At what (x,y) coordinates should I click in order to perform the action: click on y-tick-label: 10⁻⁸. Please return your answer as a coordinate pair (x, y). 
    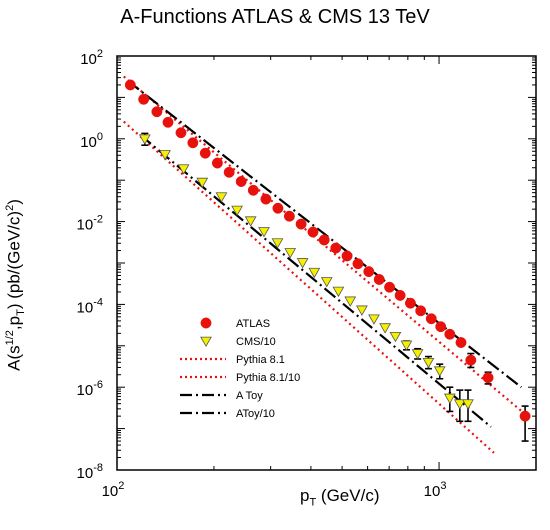
    Looking at the image, I should click on (90, 472).